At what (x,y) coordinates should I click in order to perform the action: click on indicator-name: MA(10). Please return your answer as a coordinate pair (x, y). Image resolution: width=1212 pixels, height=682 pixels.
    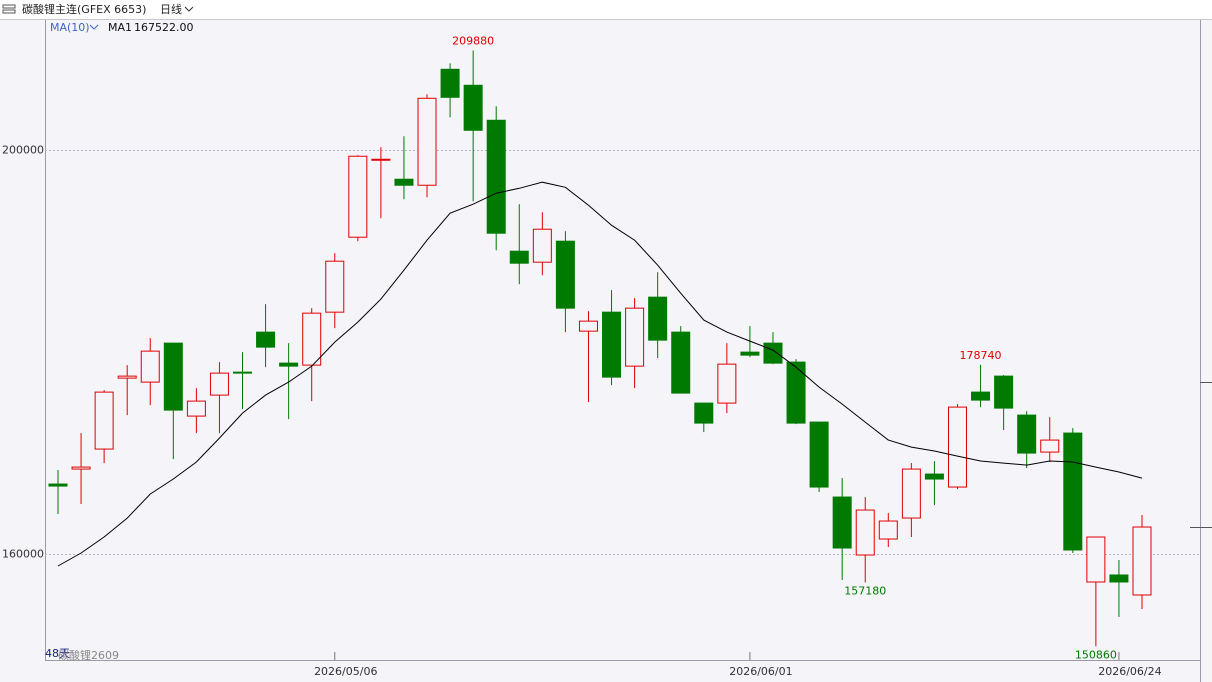
    Looking at the image, I should click on (70, 27).